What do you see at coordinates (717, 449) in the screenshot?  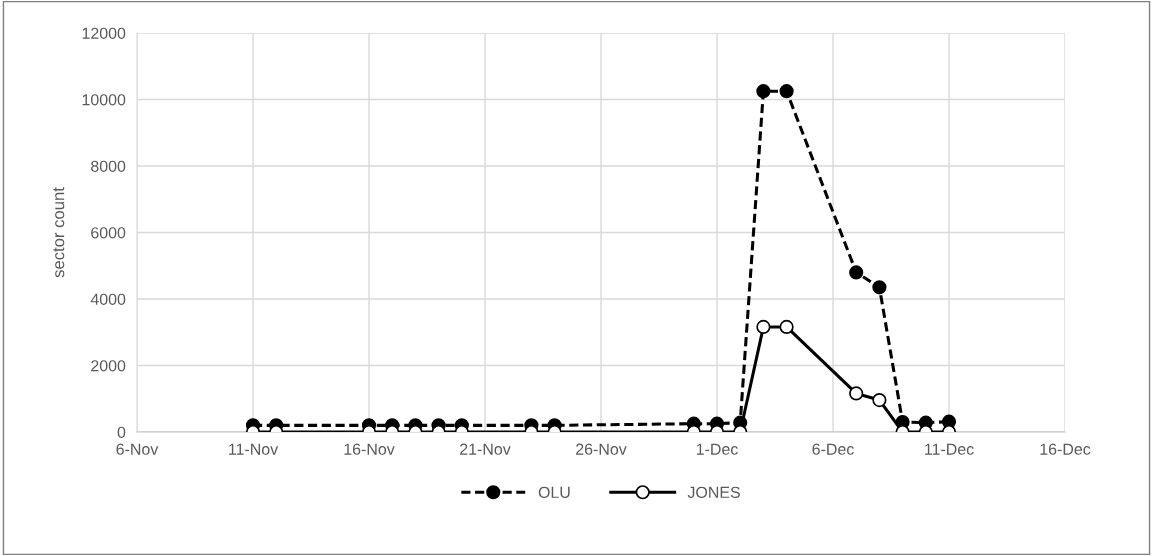 I see `x-tick-label: 1-Dec` at bounding box center [717, 449].